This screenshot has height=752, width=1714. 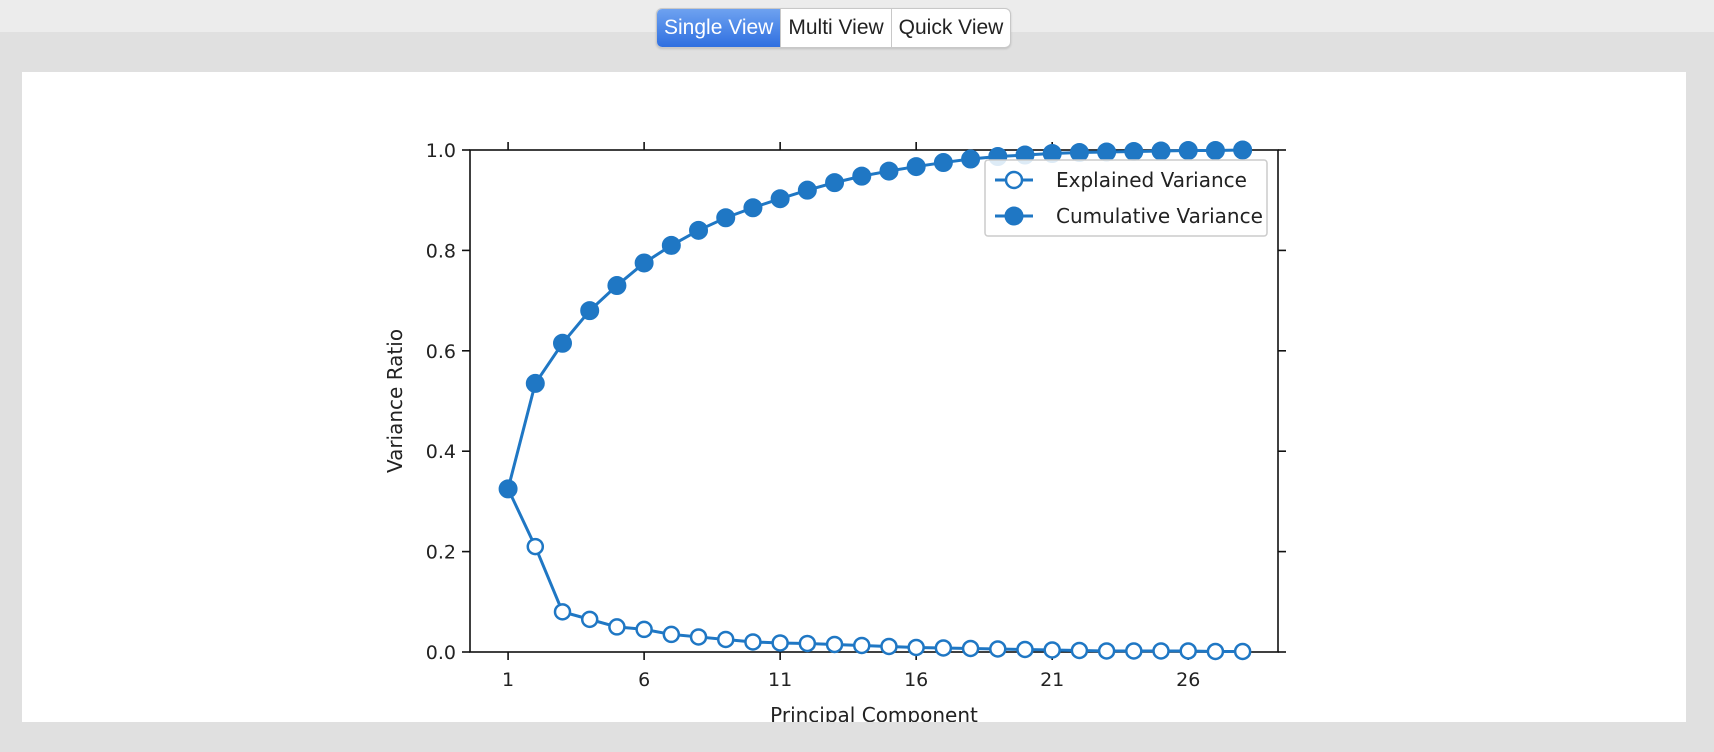 I want to click on legend-box, so click(x=1126, y=198).